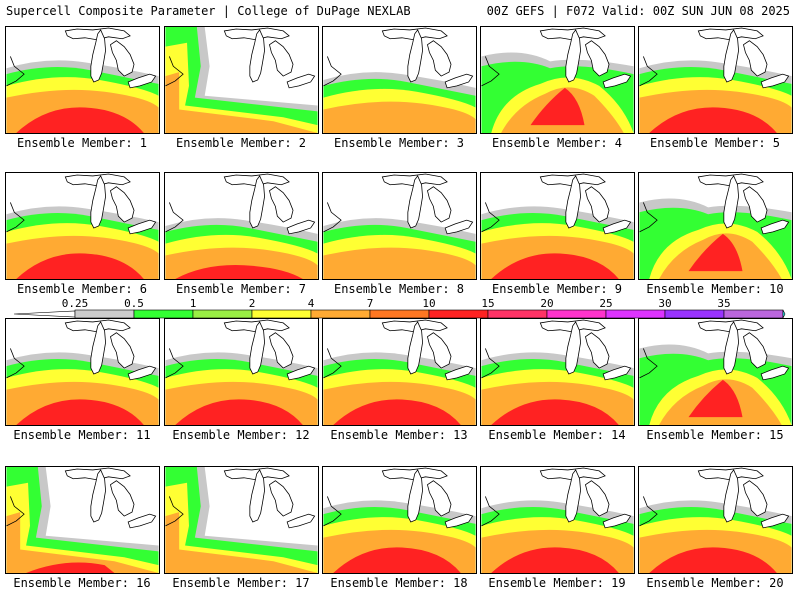 The width and height of the screenshot is (800, 600). I want to click on ensemble-member-label: Ensemble Member: 17, so click(241, 583).